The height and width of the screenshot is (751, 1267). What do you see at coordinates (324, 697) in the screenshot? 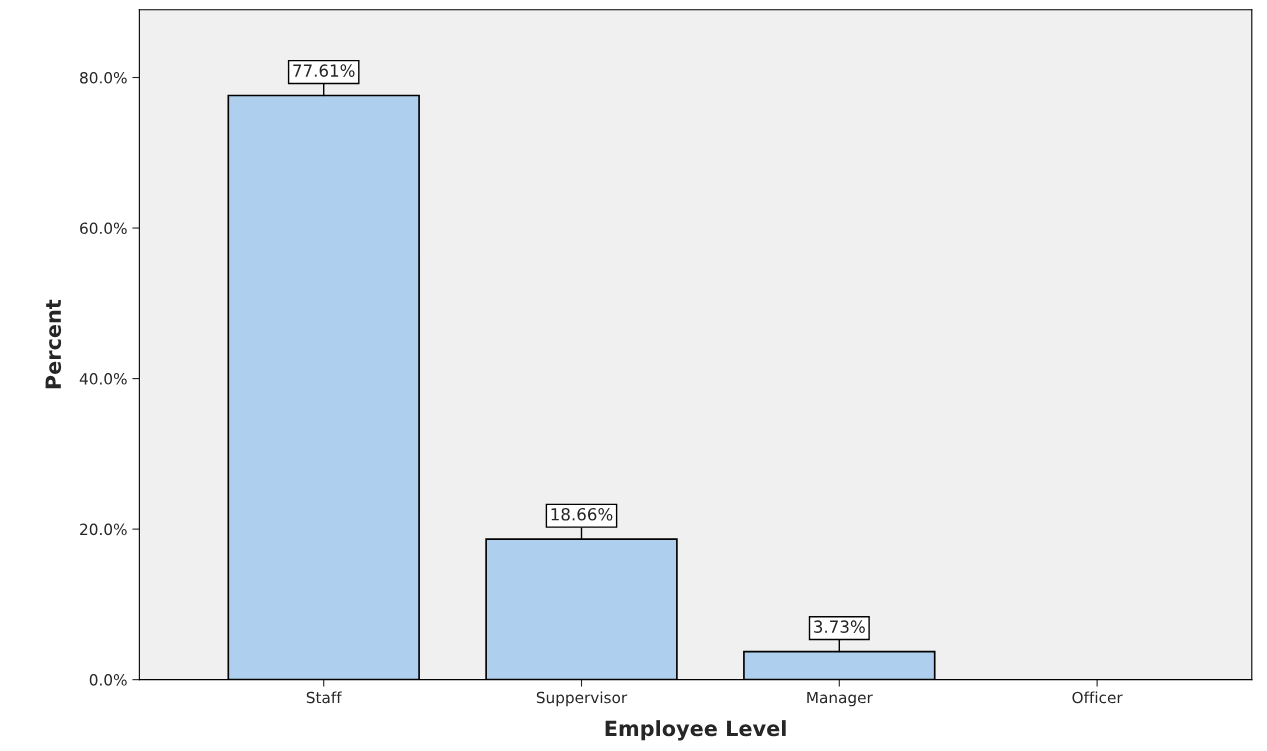
I see `x-tick-label: Staff` at bounding box center [324, 697].